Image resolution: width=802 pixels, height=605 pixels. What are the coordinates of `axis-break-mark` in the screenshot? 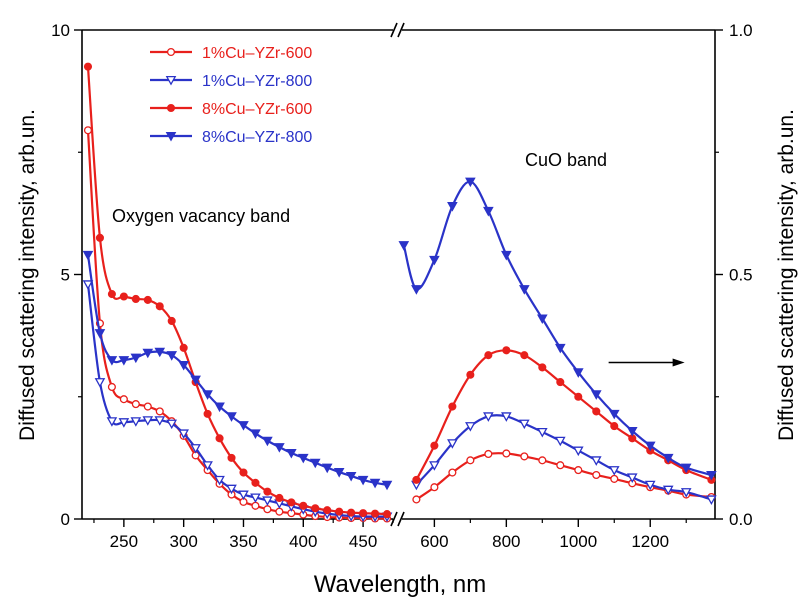 It's located at (401, 30).